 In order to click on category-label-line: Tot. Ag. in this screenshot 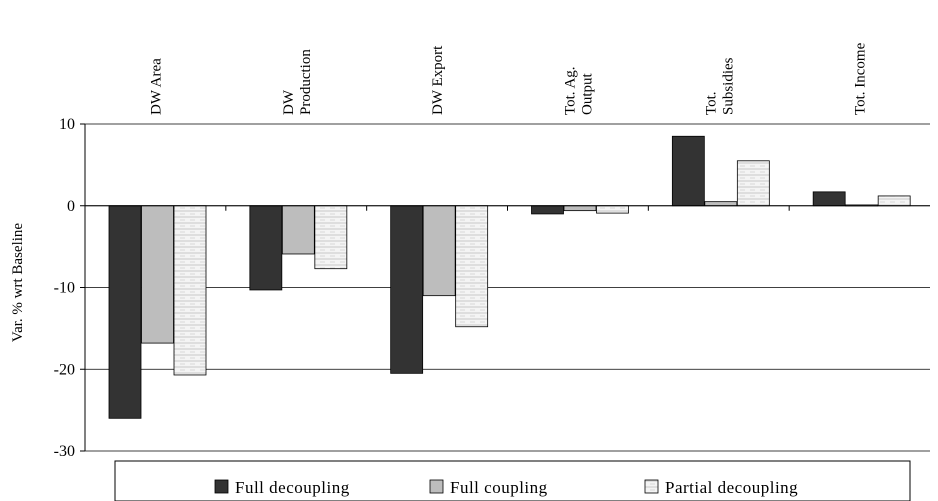, I will do `click(570, 90)`.